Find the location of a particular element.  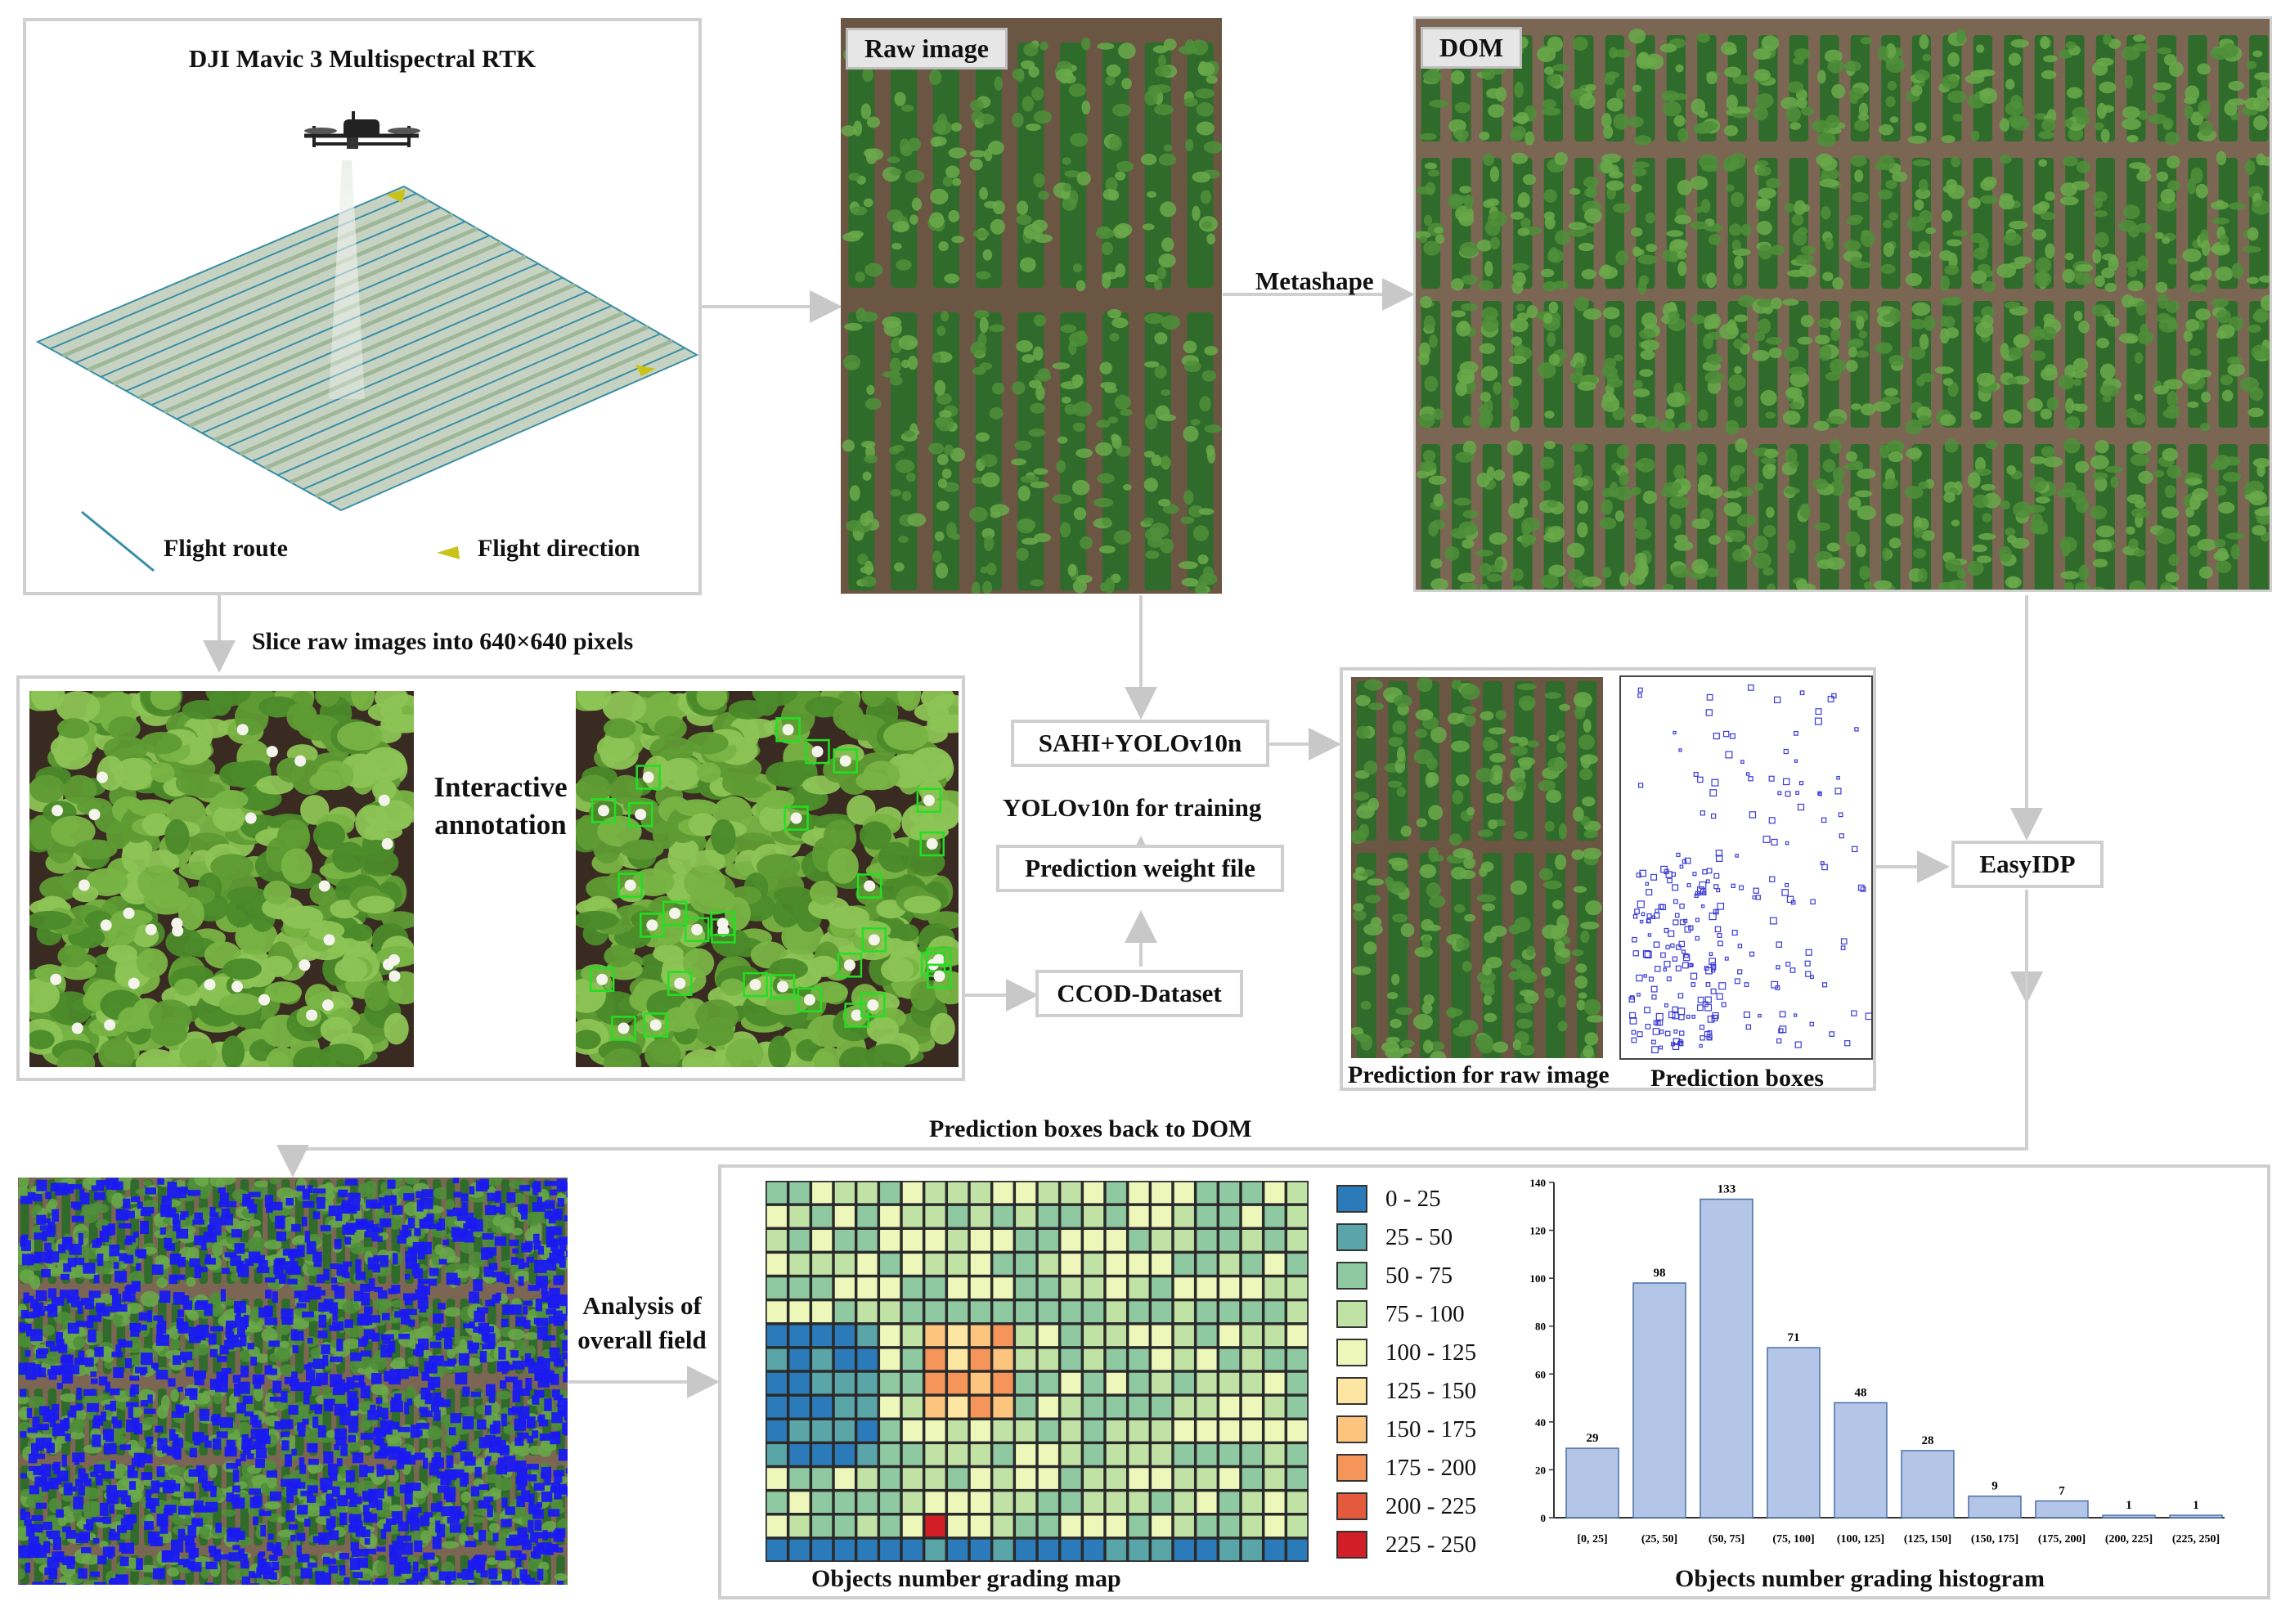

ccod-dataset-node: CCOD-Dataset is located at coordinates (1139, 994).